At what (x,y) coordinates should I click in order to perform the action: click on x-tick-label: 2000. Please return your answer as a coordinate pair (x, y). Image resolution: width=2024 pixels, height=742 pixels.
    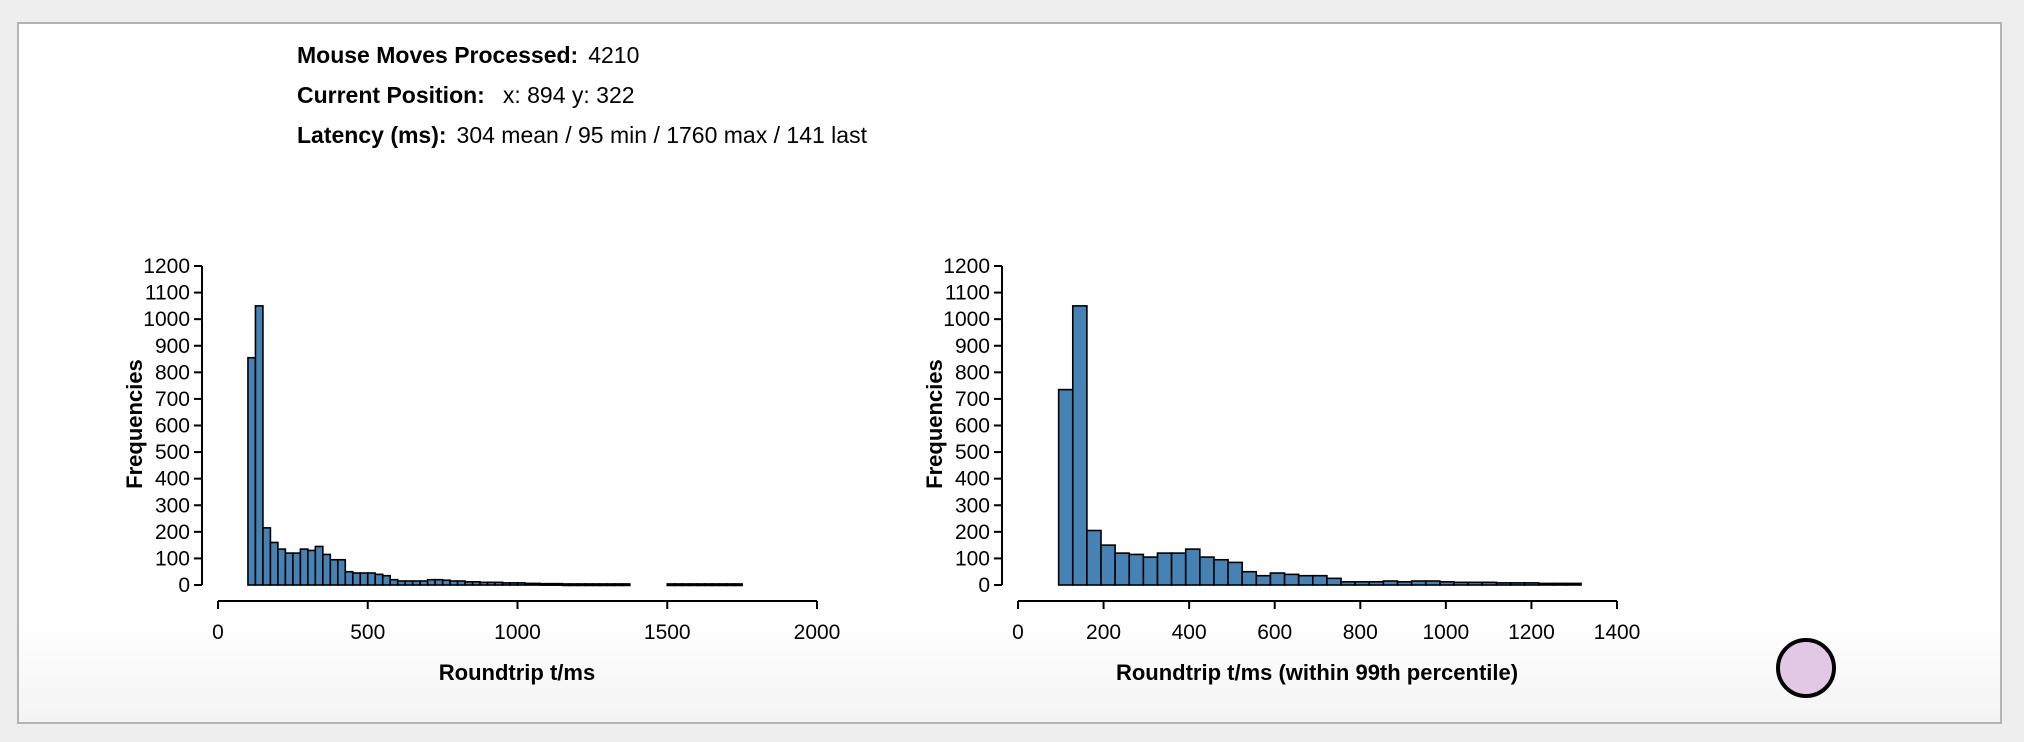
    Looking at the image, I should click on (817, 632).